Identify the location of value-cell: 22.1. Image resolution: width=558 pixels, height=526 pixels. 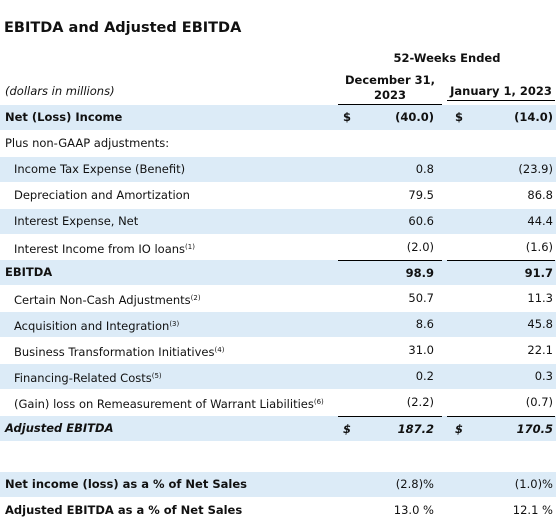
(501, 350).